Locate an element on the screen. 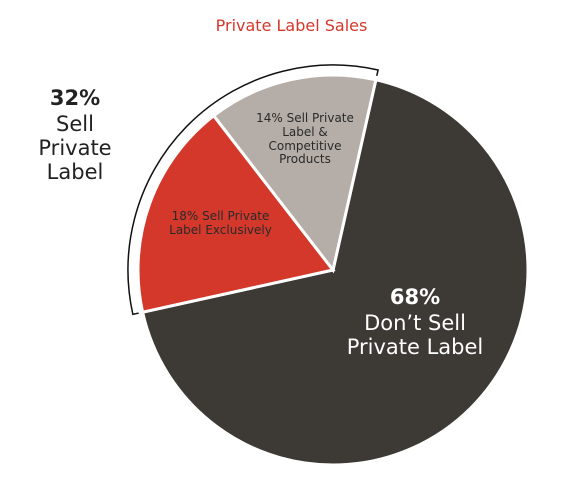 The width and height of the screenshot is (583, 493). slice-value: 18% is located at coordinates (185, 216).